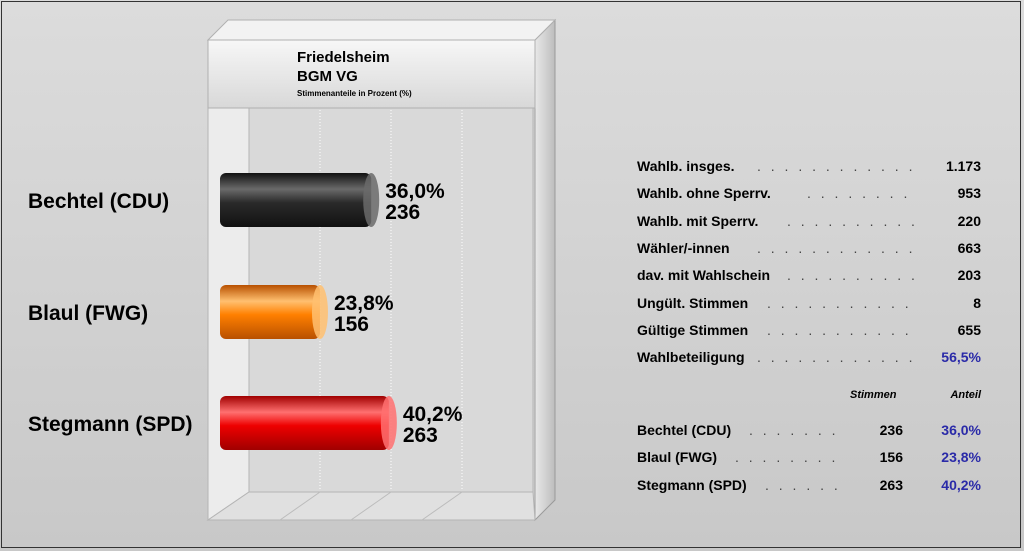 Image resolution: width=1024 pixels, height=551 pixels. What do you see at coordinates (891, 457) in the screenshot?
I see `candidate-votes: 156` at bounding box center [891, 457].